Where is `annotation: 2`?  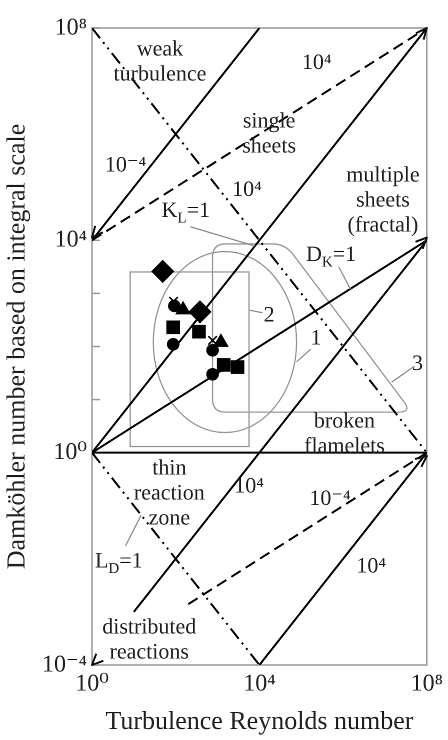 annotation: 2 is located at coordinates (269, 314).